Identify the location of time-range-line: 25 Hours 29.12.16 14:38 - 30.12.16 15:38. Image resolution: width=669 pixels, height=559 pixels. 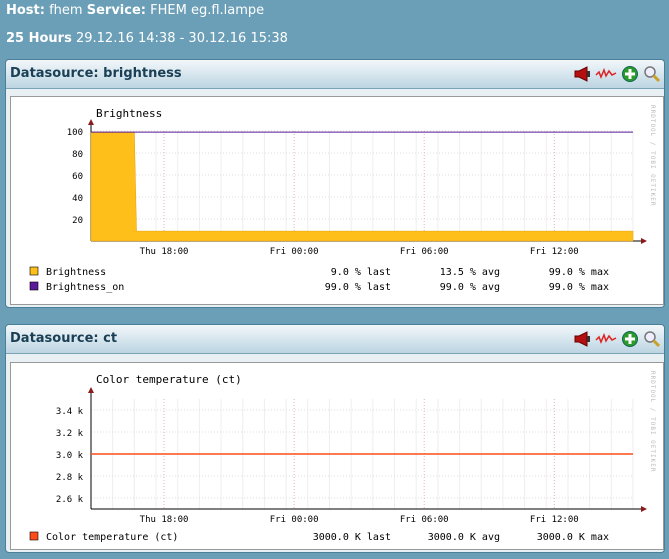
(147, 38).